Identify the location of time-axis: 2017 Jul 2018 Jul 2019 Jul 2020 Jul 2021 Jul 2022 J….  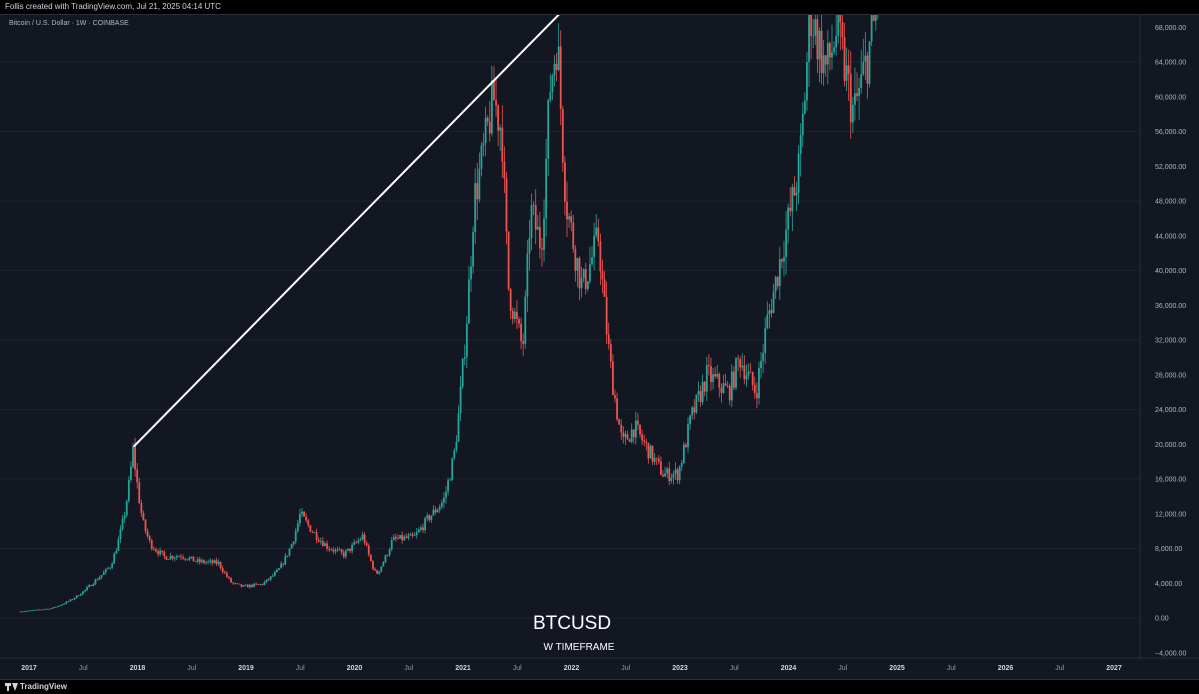
(599, 664).